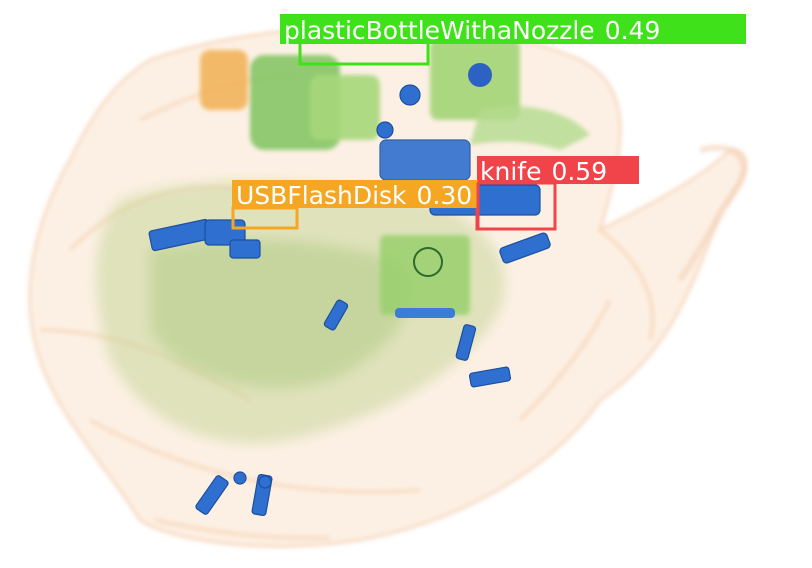 This screenshot has height=568, width=812. What do you see at coordinates (439, 30) in the screenshot?
I see `detection-class-name: plasticBottleWithaNozzle` at bounding box center [439, 30].